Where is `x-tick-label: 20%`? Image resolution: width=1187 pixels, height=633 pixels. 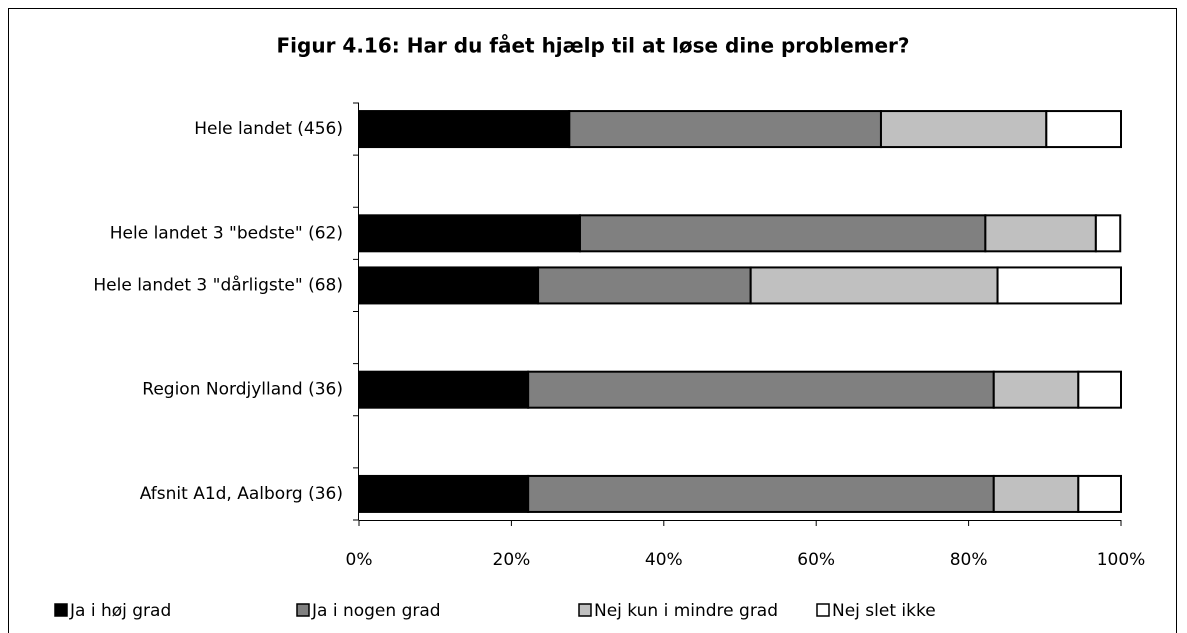 x-tick-label: 20% is located at coordinates (512, 560).